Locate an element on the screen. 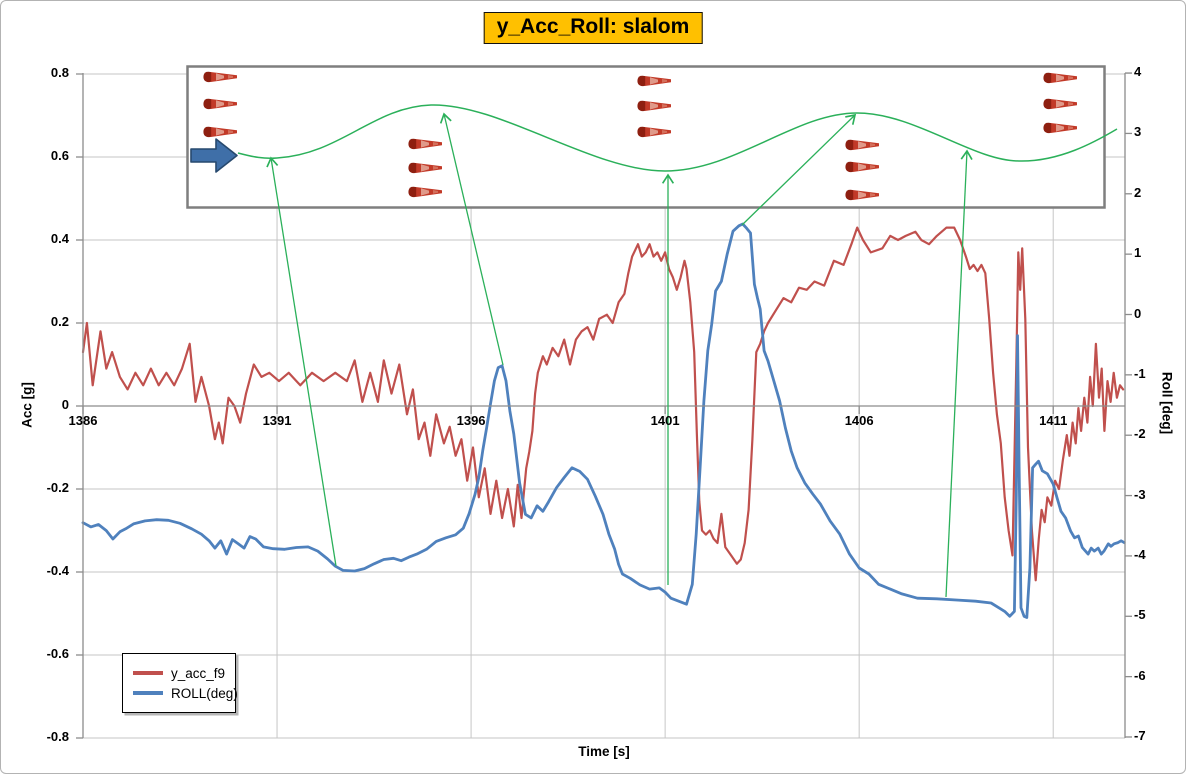  x-axis-tick-label: 1391 is located at coordinates (277, 420).